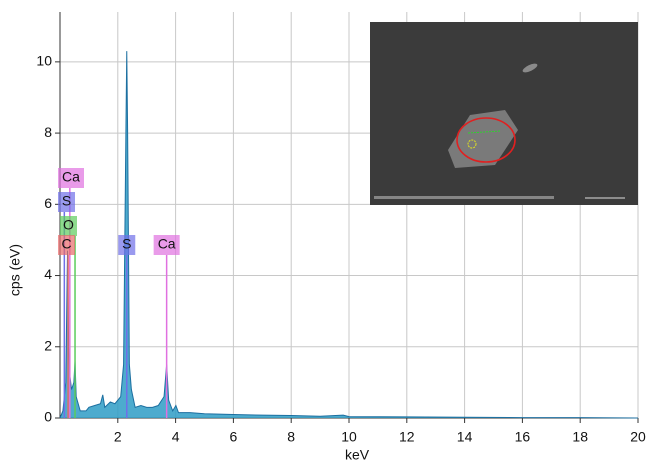  What do you see at coordinates (15, 270) in the screenshot?
I see `y-axis-label: cps (eV)` at bounding box center [15, 270].